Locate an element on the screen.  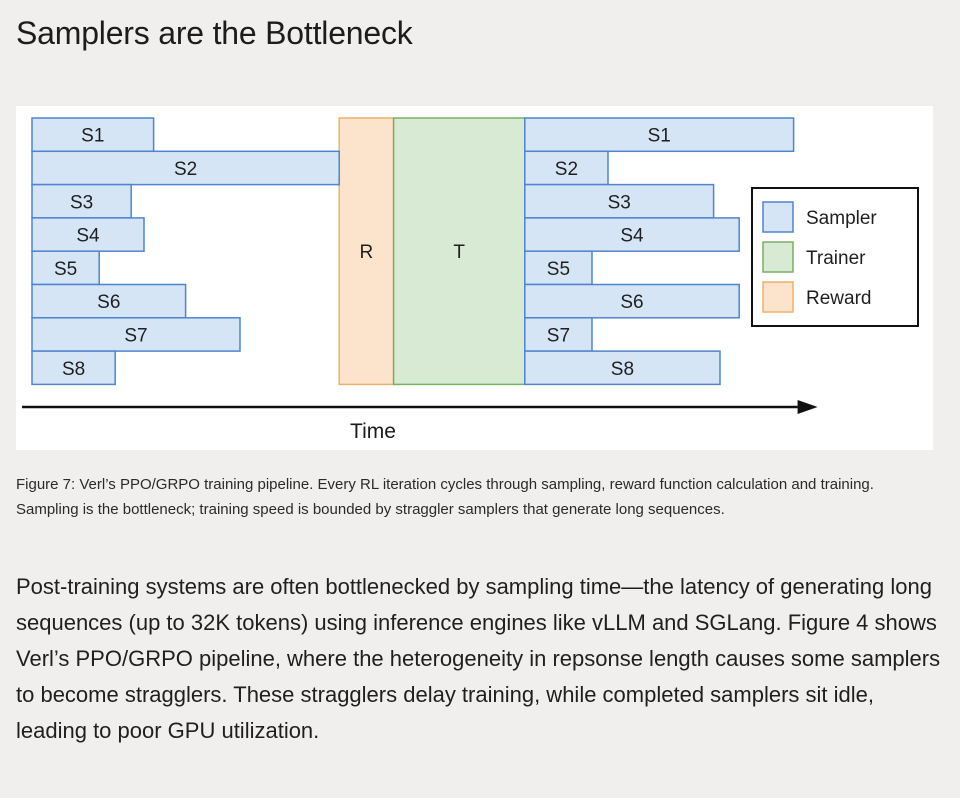
sampler-label-s1-iter2: S1 is located at coordinates (659, 136).